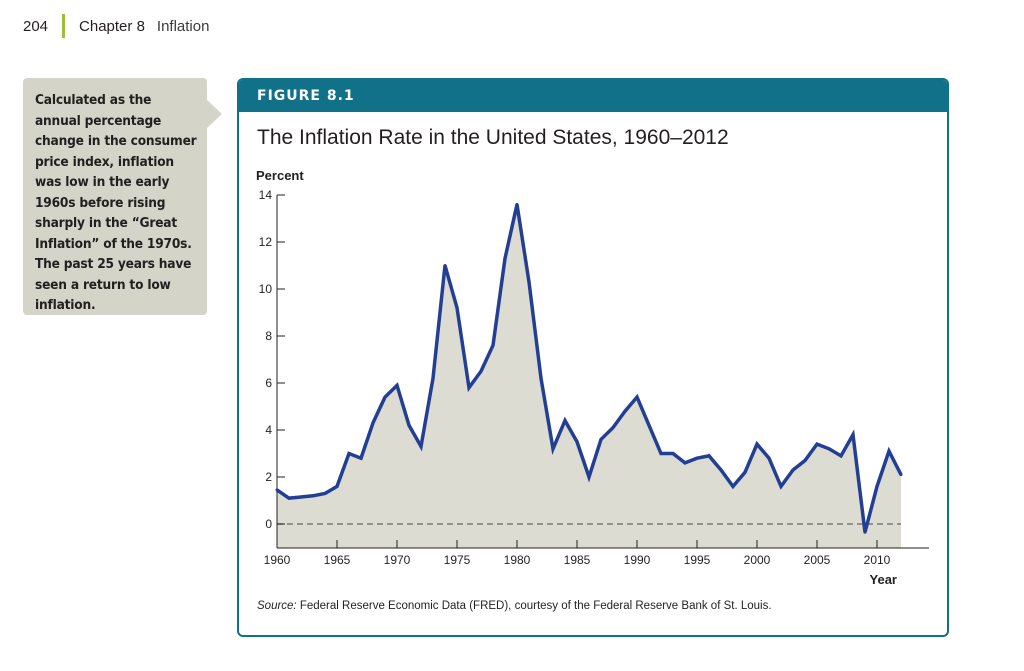 The width and height of the screenshot is (1024, 671). I want to click on x-tick-label: 1965, so click(337, 560).